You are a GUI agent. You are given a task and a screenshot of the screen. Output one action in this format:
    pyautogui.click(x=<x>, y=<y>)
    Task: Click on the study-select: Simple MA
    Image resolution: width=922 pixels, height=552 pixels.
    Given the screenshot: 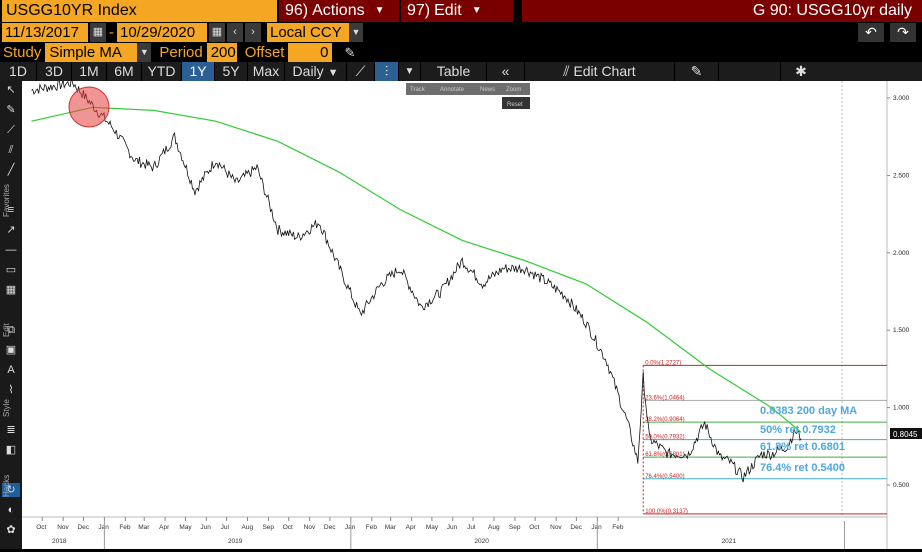 What is the action you would take?
    pyautogui.click(x=91, y=52)
    